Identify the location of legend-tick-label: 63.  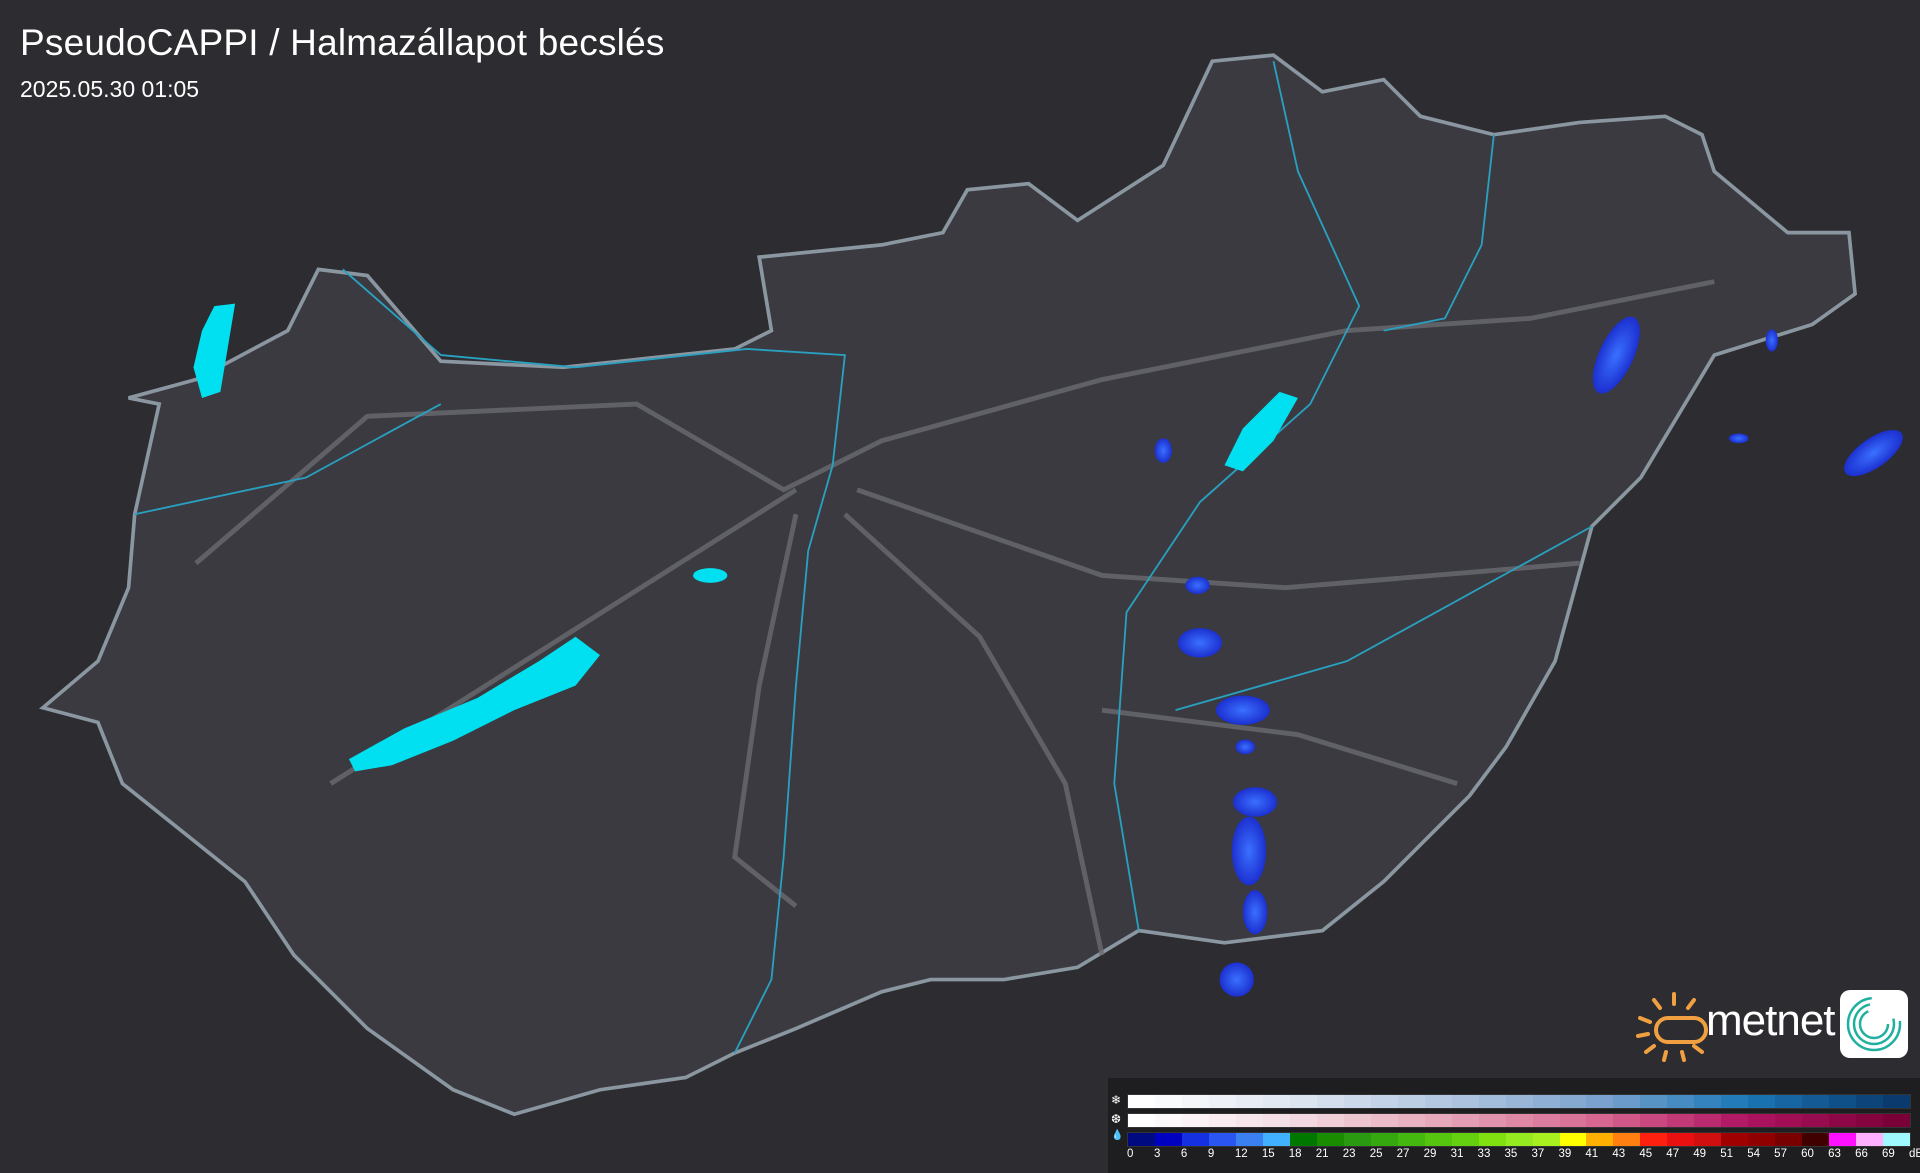
(1834, 1154).